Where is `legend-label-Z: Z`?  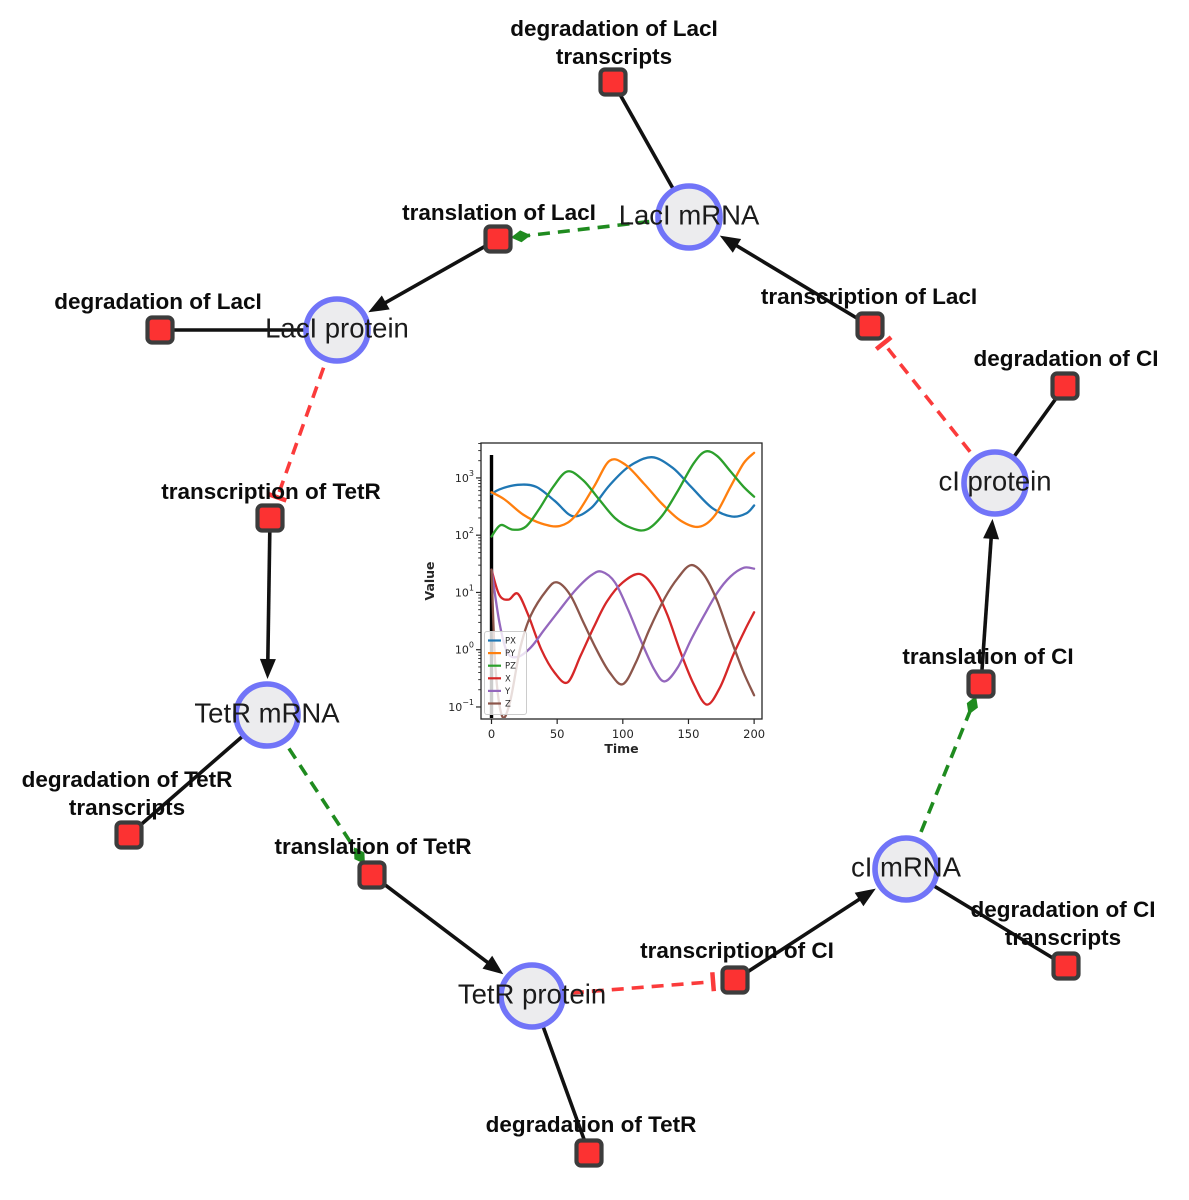
legend-label-Z: Z is located at coordinates (508, 705).